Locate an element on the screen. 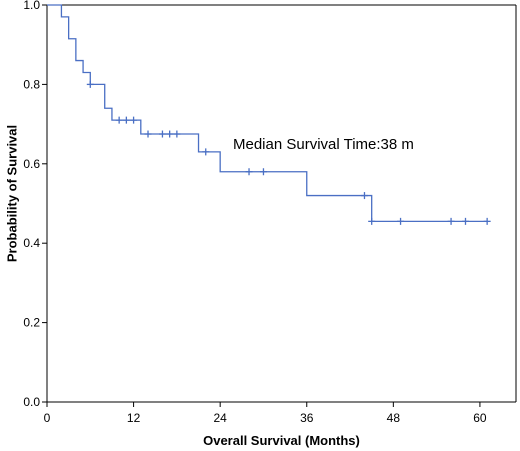  y-tick-label: 0.8 is located at coordinates (31, 84).